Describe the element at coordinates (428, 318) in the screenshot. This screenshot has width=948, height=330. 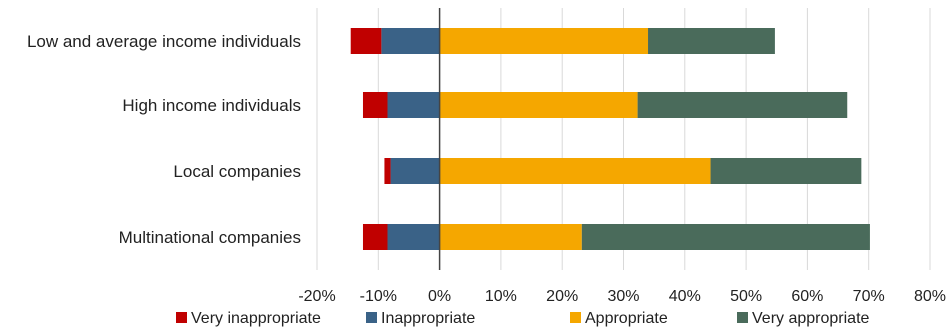
I see `legend-label: Inappropriate` at that location.